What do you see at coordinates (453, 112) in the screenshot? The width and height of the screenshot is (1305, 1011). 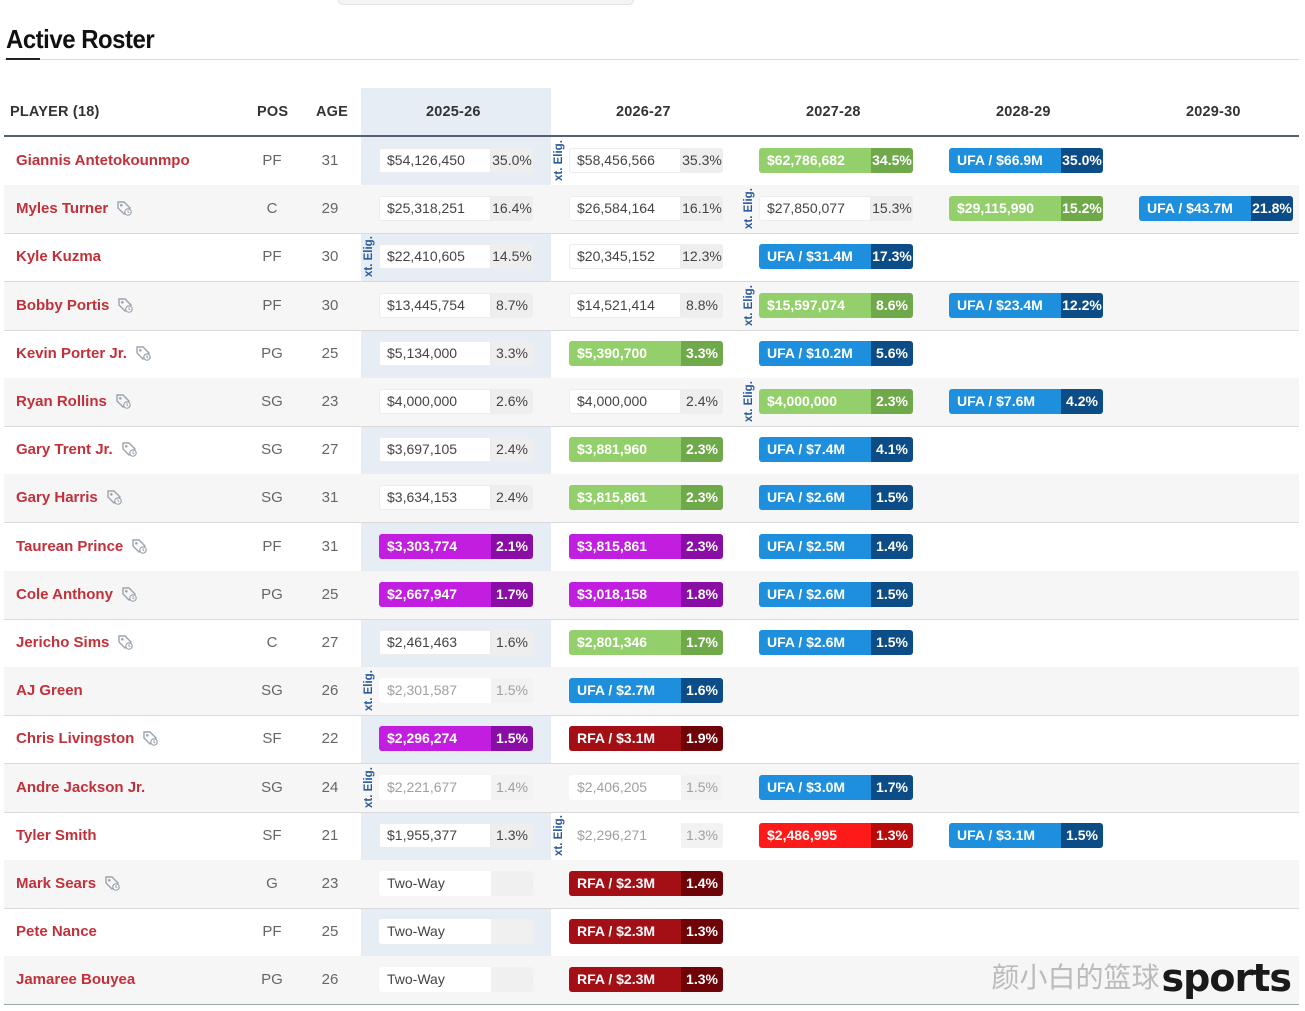 I see `header-season-2025-26: 2025-26` at bounding box center [453, 112].